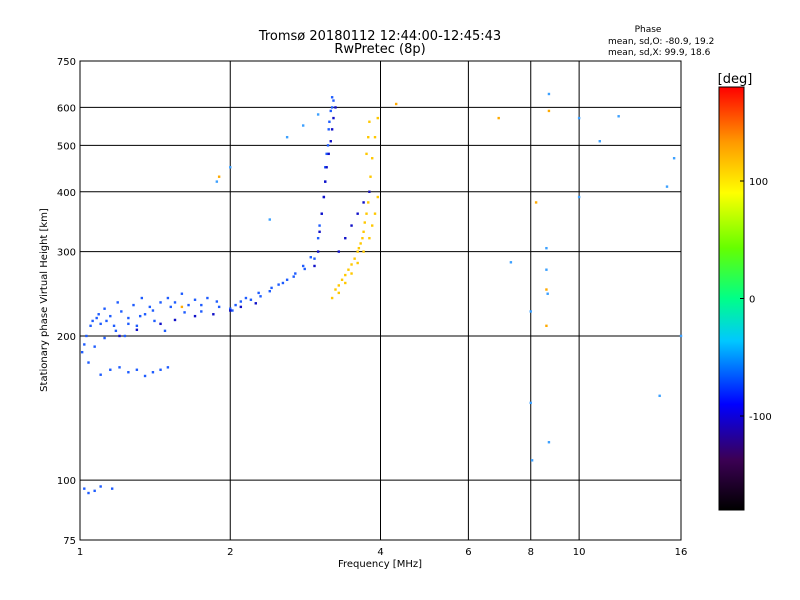 This screenshot has width=800, height=600. Describe the element at coordinates (66, 253) in the screenshot. I see `y-tick-label: 300` at that location.